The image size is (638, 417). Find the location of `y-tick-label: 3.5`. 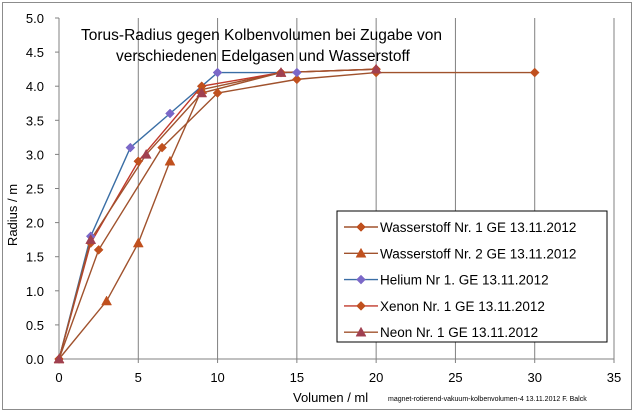

y-tick-label: 3.5 is located at coordinates (35, 120).